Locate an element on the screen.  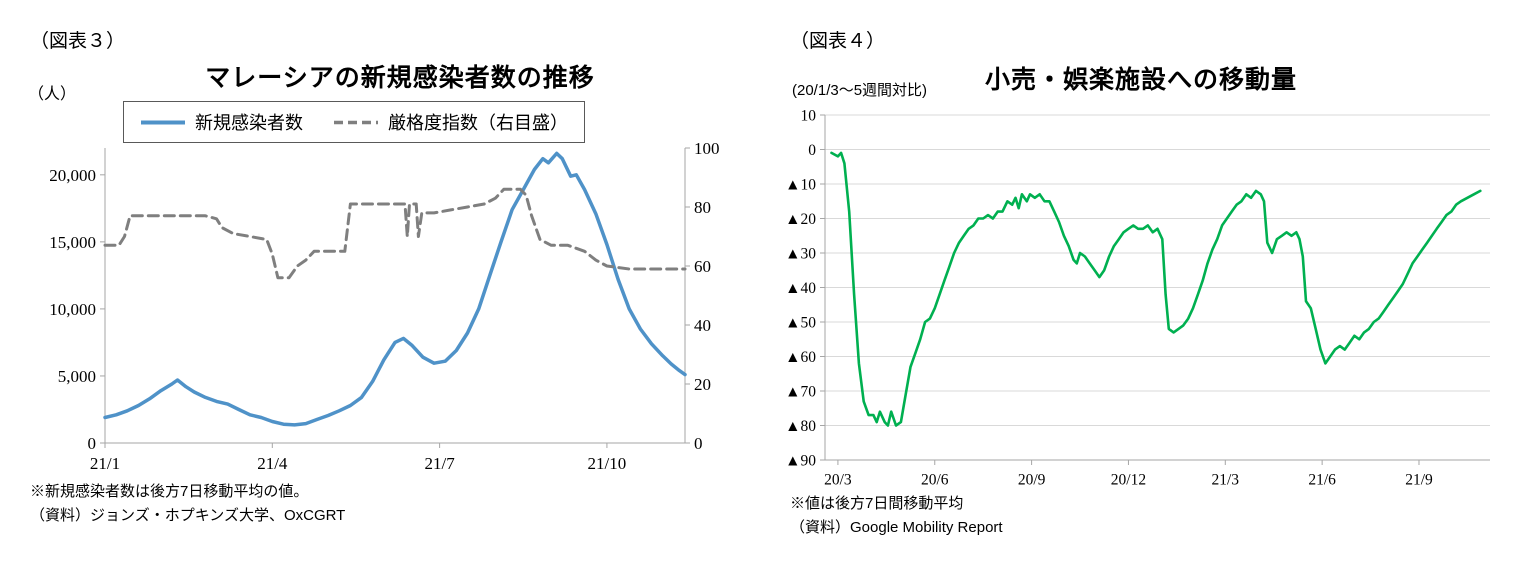
svg-text: ▲40 is located at coordinates (800, 288).